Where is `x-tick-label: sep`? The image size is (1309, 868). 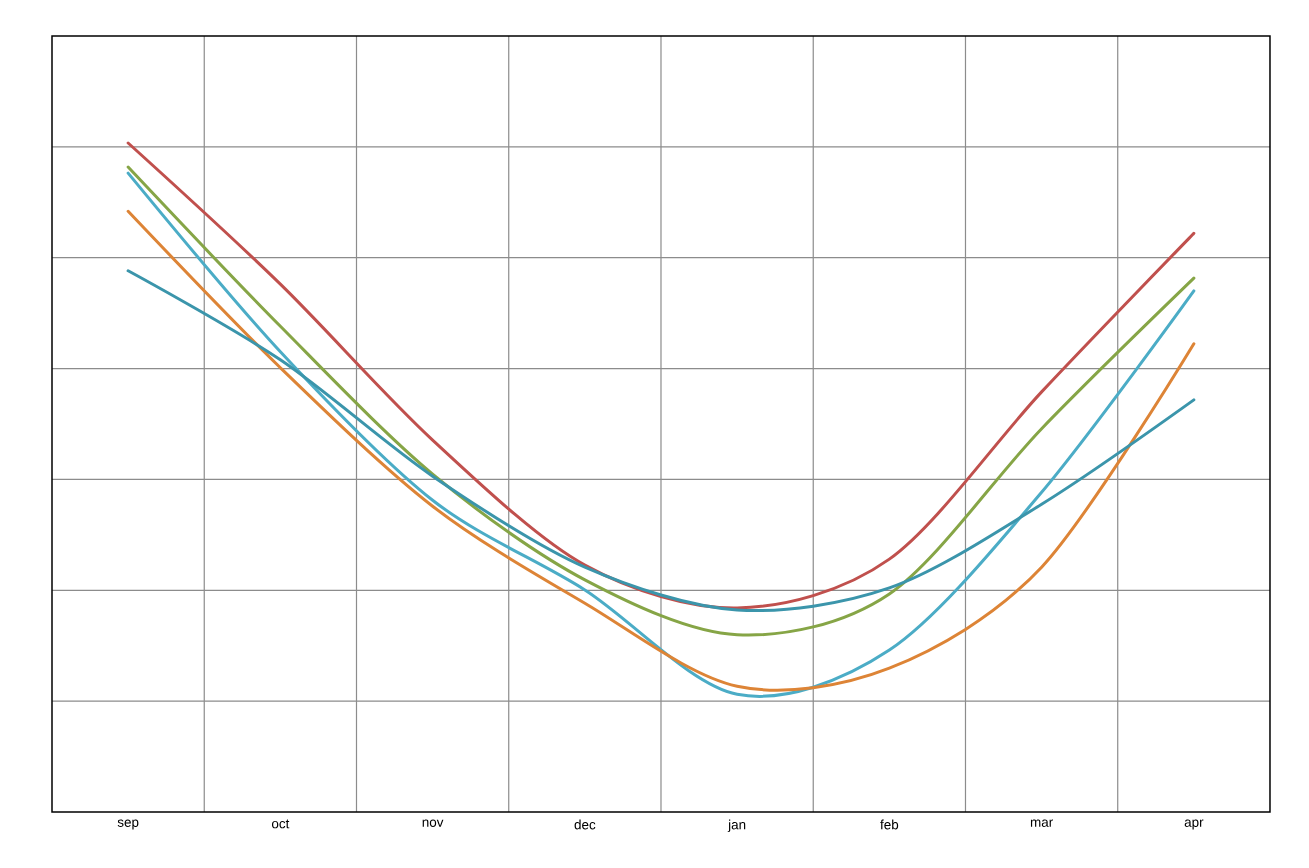
x-tick-label: sep is located at coordinates (128, 824).